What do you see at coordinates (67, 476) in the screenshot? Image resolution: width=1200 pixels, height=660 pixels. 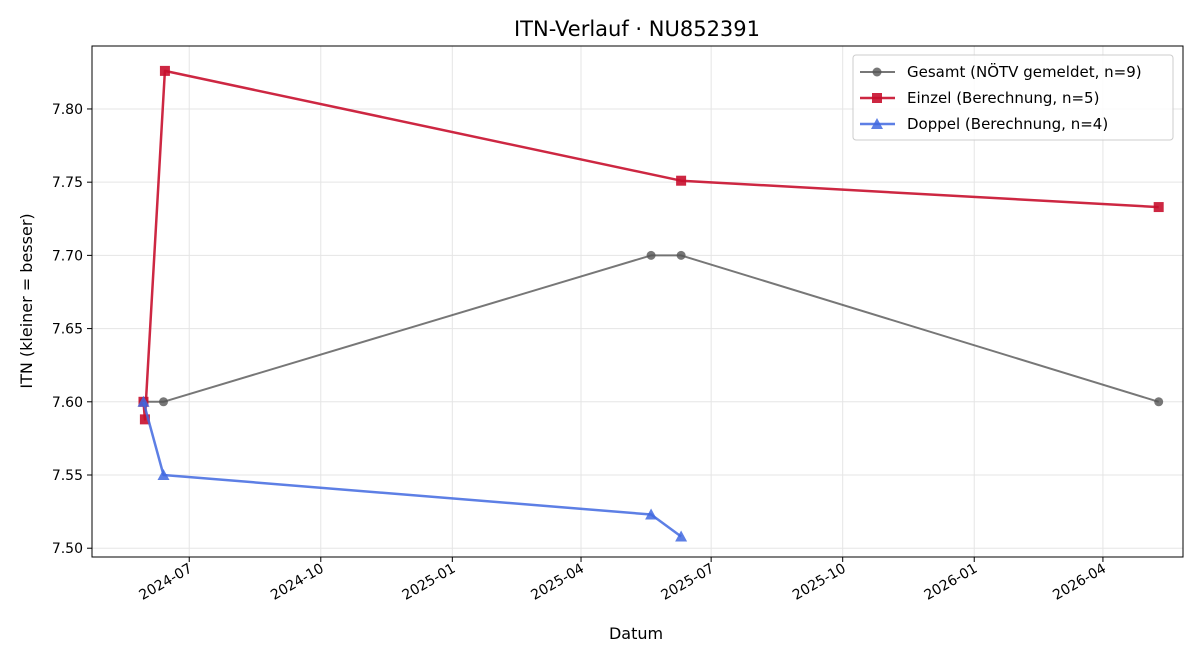 I see `y-tick-label: 7.55` at bounding box center [67, 476].